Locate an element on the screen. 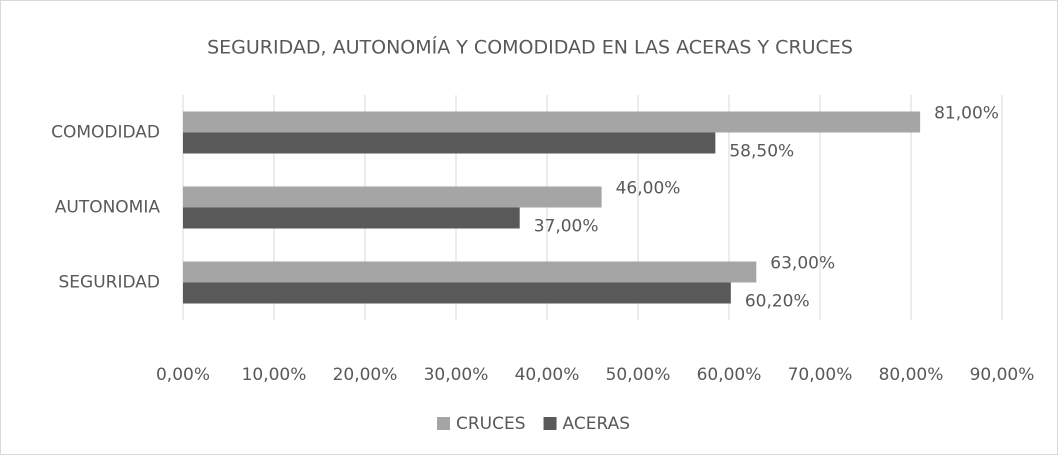 The width and height of the screenshot is (1059, 456). legend-label: CRUCES is located at coordinates (491, 424).